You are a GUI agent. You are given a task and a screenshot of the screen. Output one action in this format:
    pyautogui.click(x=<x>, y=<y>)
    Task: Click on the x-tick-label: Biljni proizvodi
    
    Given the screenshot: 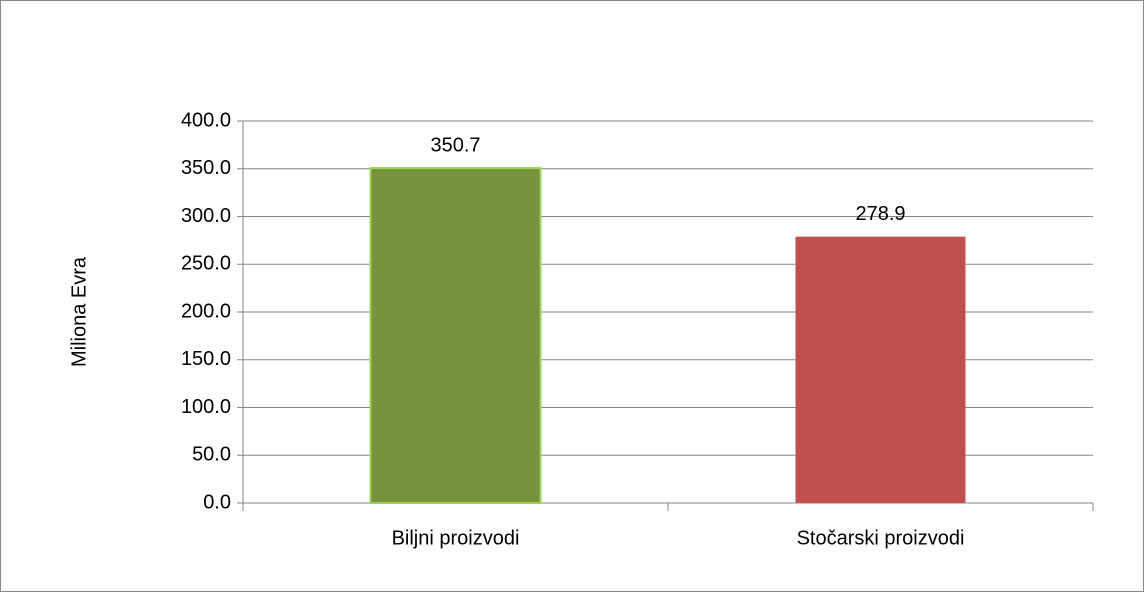 What is the action you would take?
    pyautogui.click(x=456, y=538)
    